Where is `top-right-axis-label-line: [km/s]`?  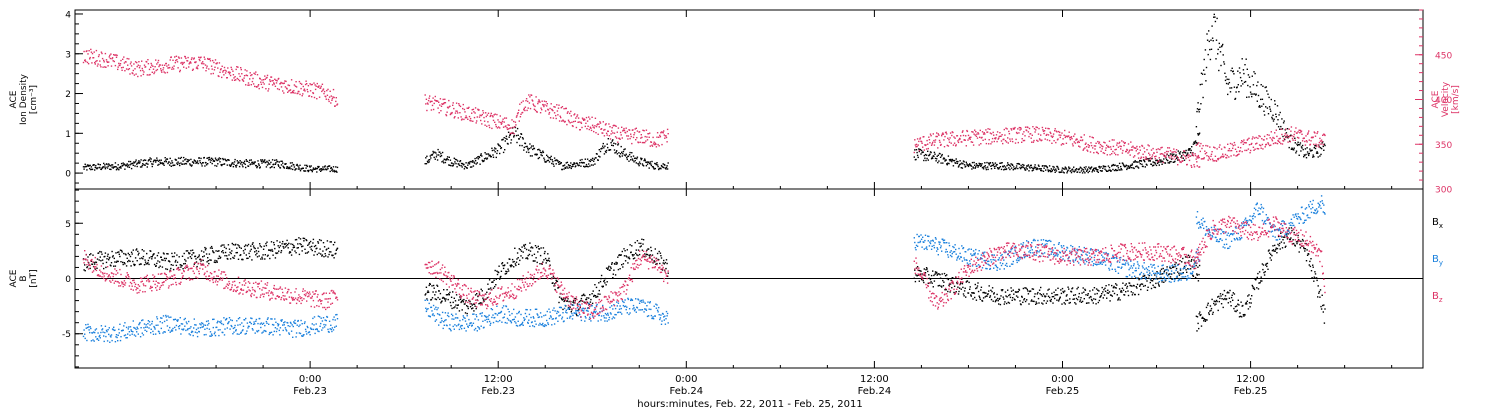 top-right-axis-label-line: [km/s] is located at coordinates (1456, 99).